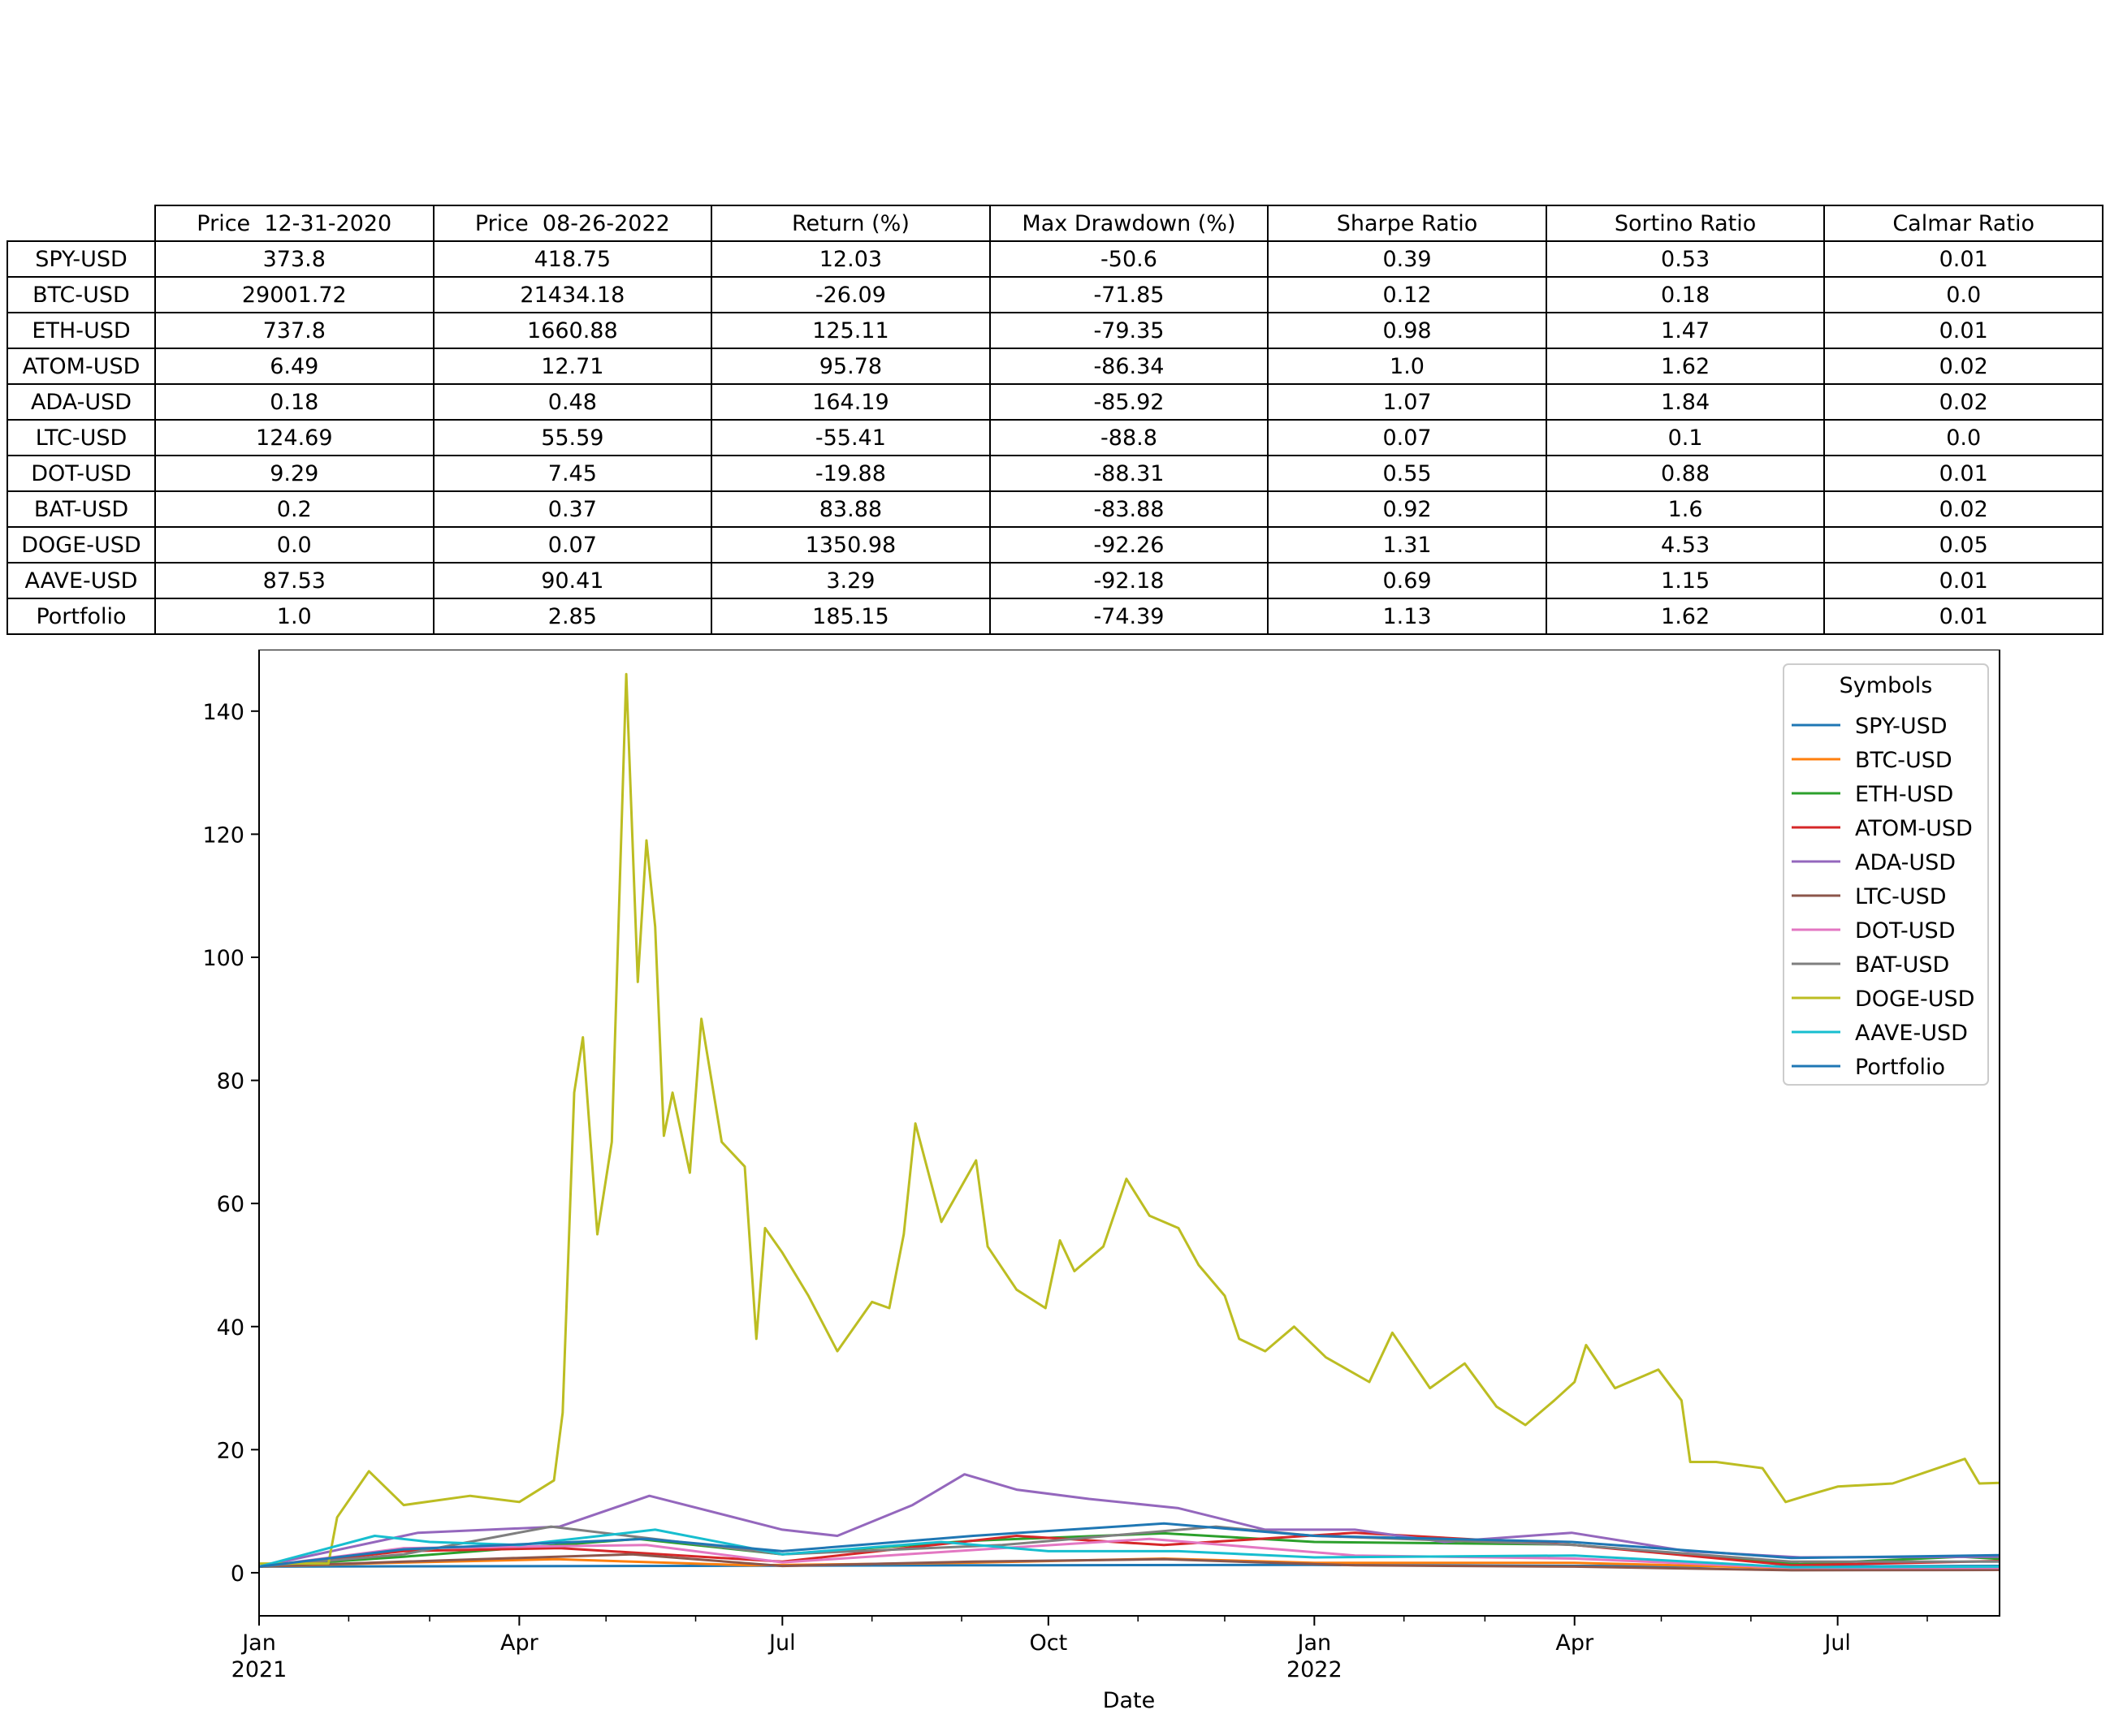 This screenshot has width=2110, height=1736. What do you see at coordinates (294, 437) in the screenshot?
I see `table-cell: 124.69` at bounding box center [294, 437].